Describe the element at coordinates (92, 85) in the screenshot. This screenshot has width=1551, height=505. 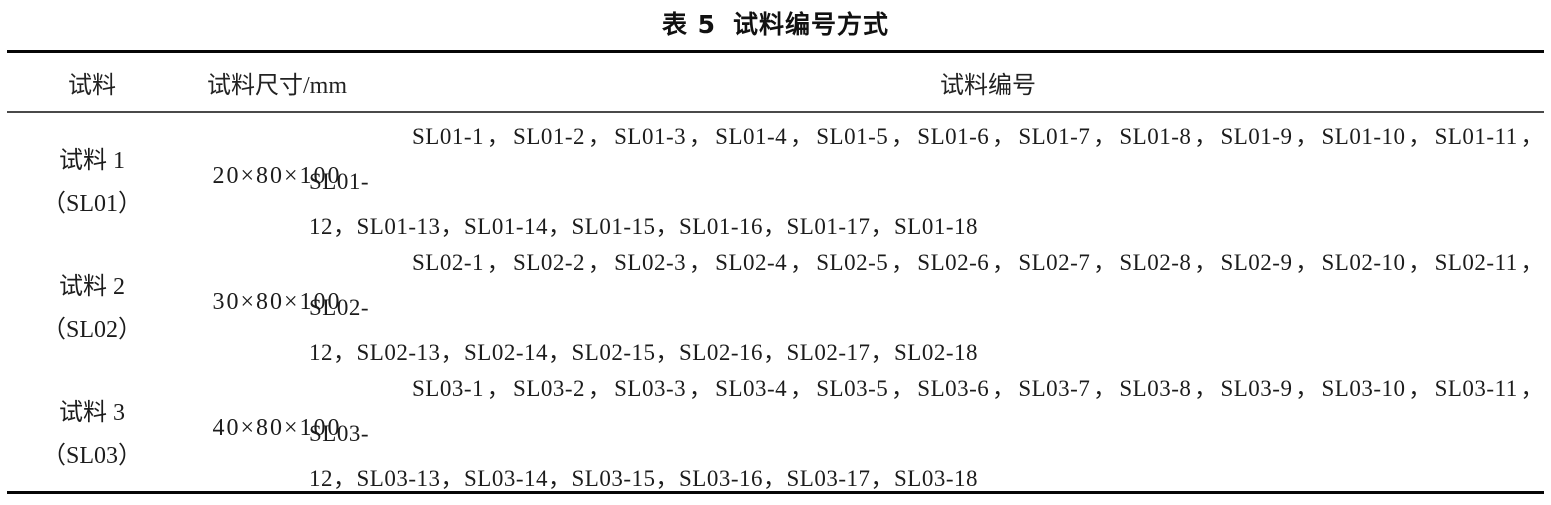
I see `header-cell-specimen: 试料` at that location.